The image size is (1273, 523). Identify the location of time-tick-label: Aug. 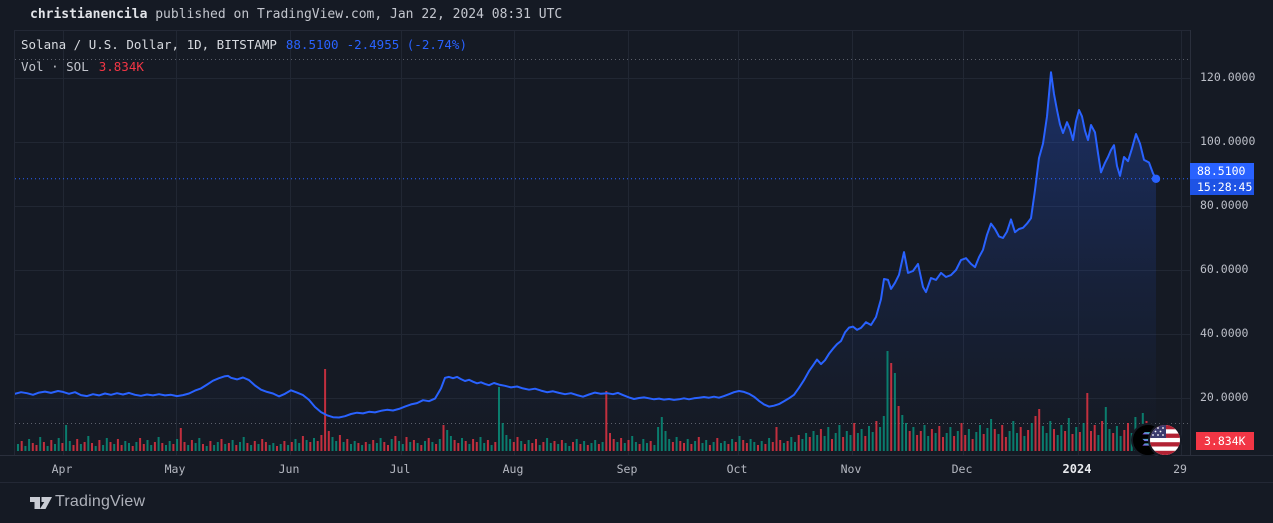
(513, 469).